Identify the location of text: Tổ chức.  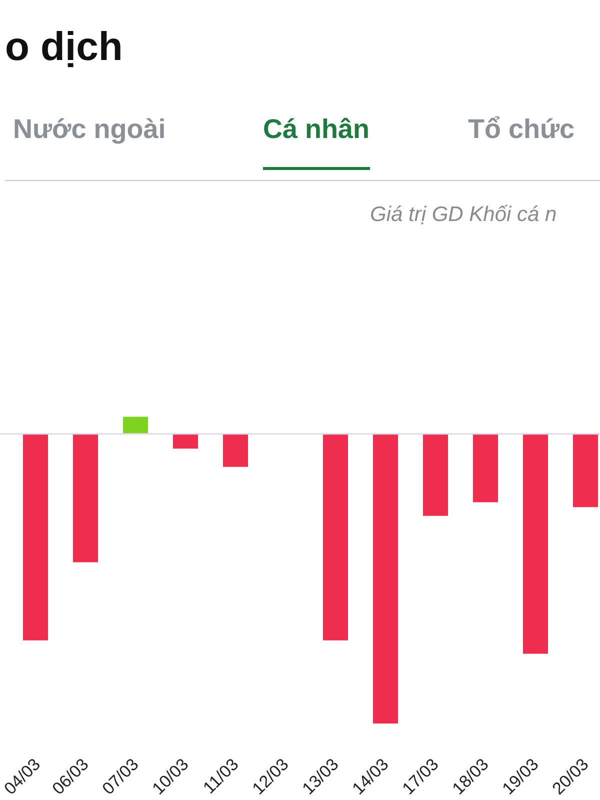
(521, 129).